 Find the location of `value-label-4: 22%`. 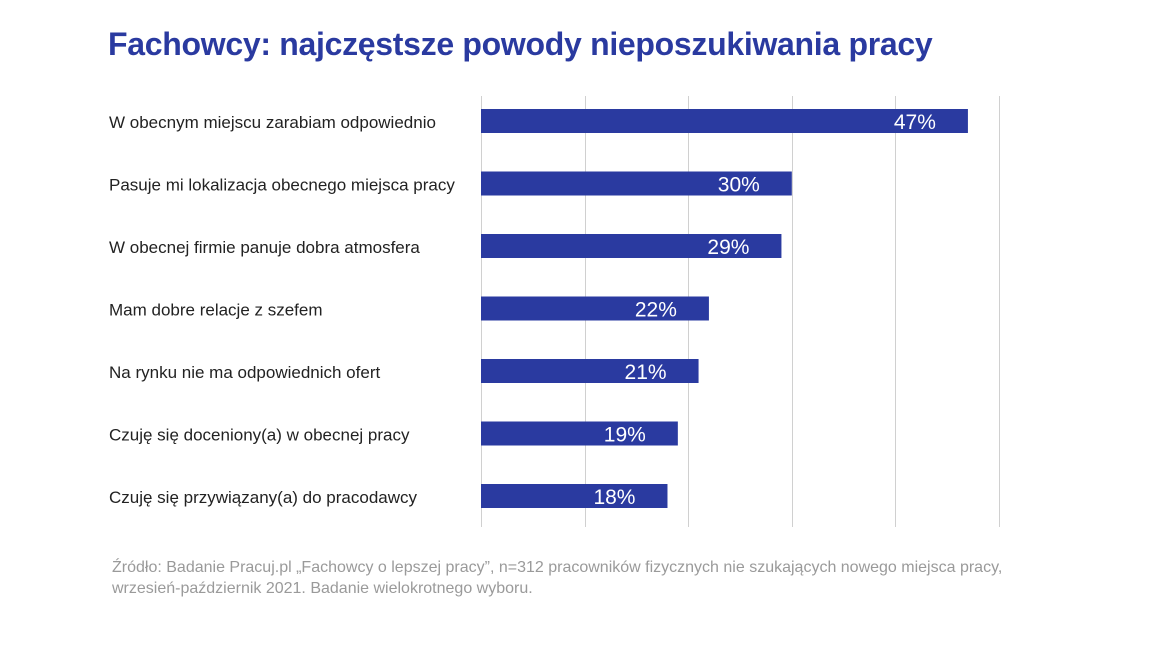

value-label-4: 22% is located at coordinates (656, 310).